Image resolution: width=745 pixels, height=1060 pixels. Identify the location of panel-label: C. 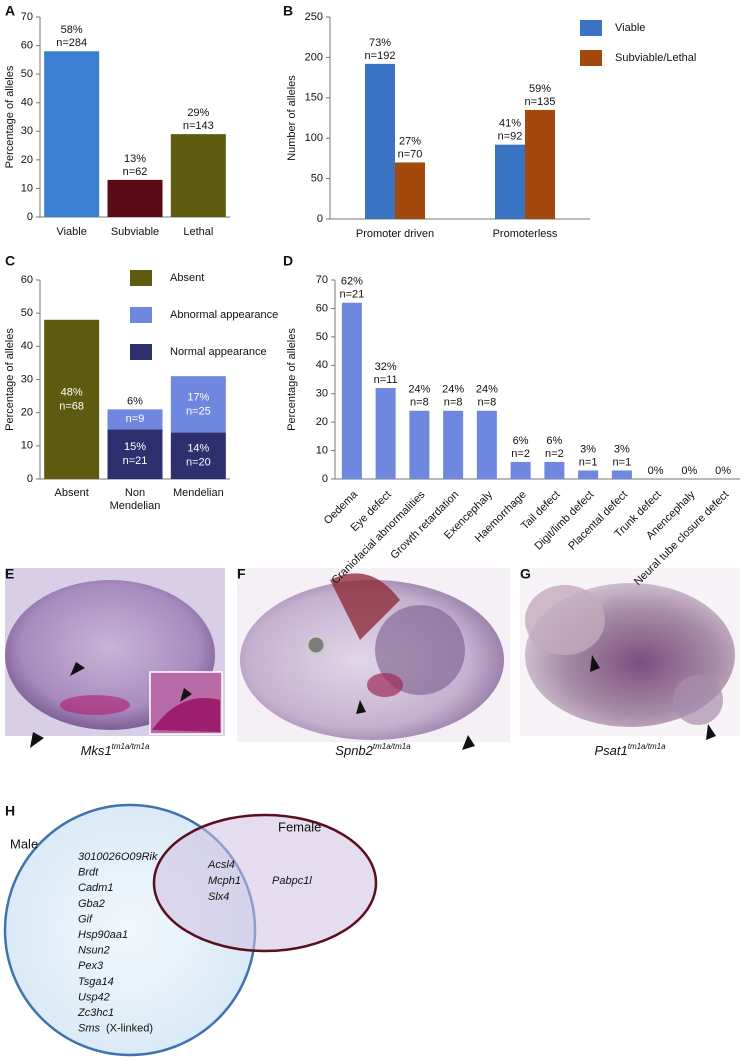
(10, 261).